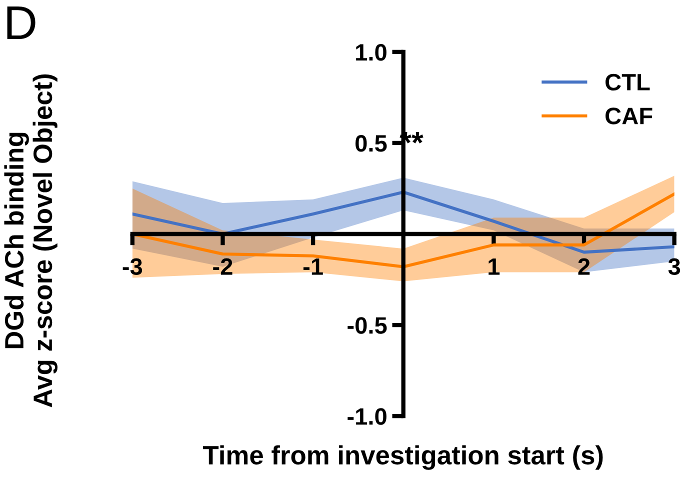 Image resolution: width=686 pixels, height=481 pixels. I want to click on y-axis-title: DGd ACh binding Avg z-score (Novel Object), so click(31, 241).